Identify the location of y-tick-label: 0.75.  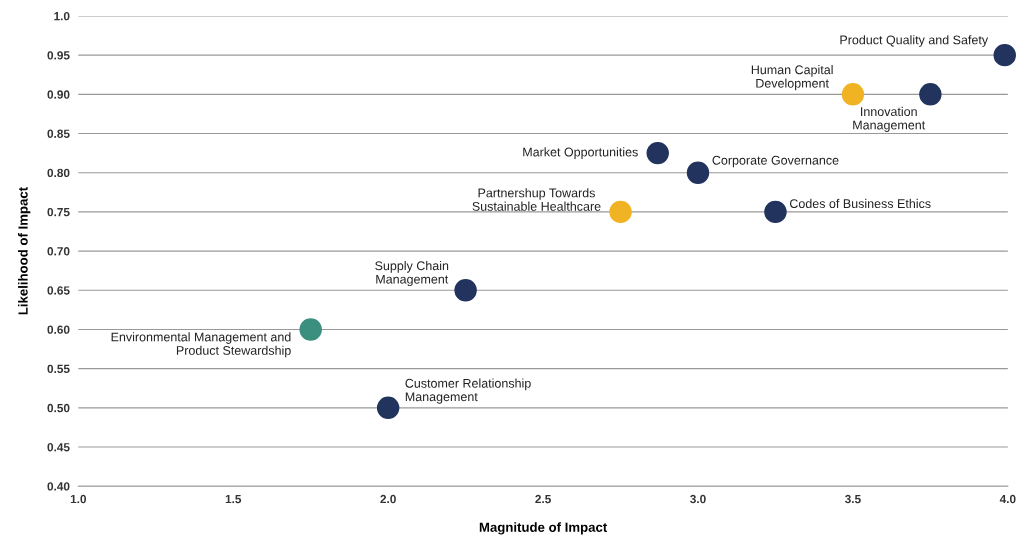
(58, 212).